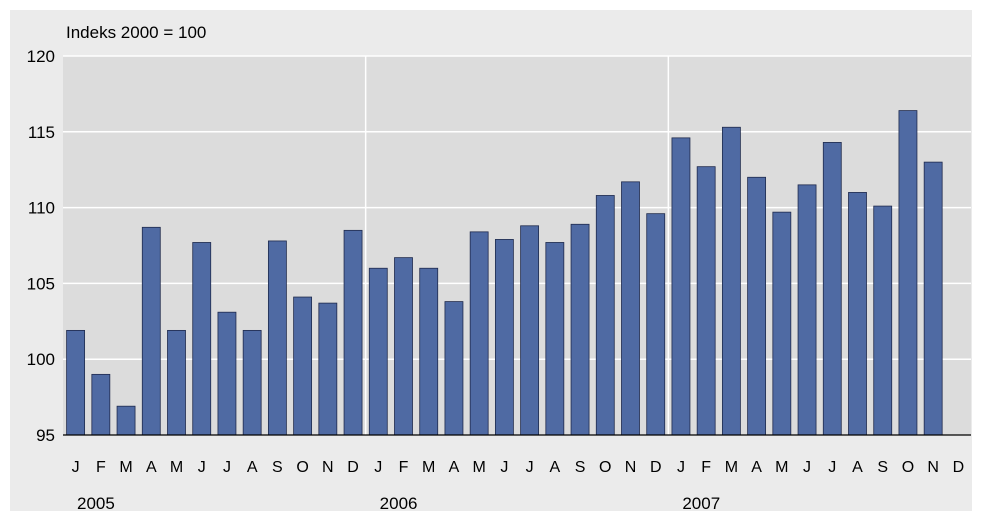  Describe the element at coordinates (41, 132) in the screenshot. I see `y-tick-label: 115` at that location.